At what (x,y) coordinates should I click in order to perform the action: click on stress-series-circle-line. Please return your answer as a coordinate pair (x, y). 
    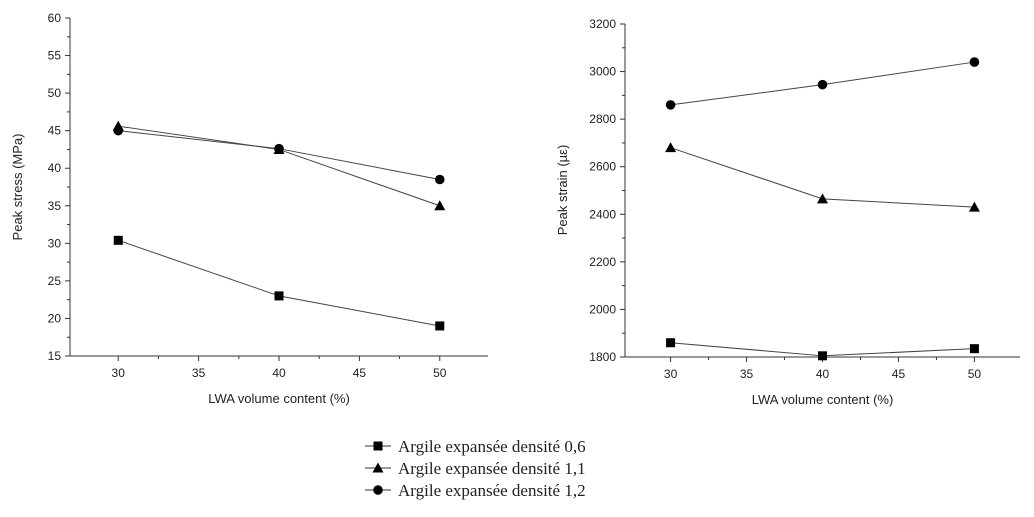
    Looking at the image, I should click on (279, 155).